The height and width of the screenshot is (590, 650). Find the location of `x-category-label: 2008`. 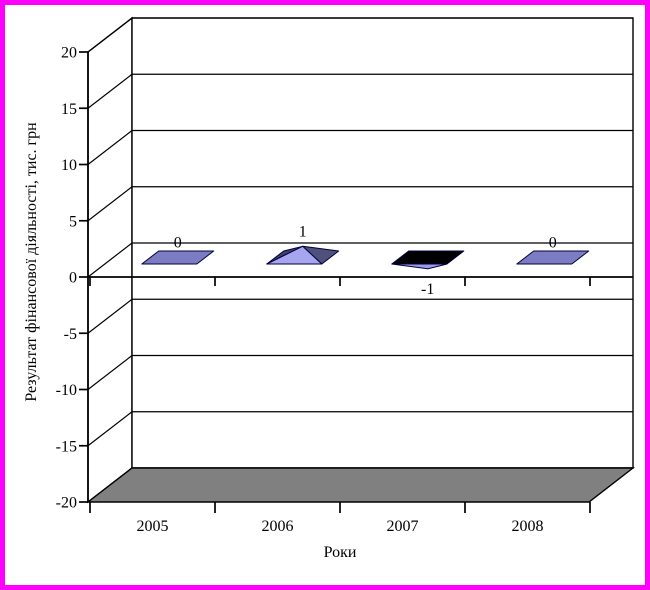

x-category-label: 2008 is located at coordinates (528, 526).